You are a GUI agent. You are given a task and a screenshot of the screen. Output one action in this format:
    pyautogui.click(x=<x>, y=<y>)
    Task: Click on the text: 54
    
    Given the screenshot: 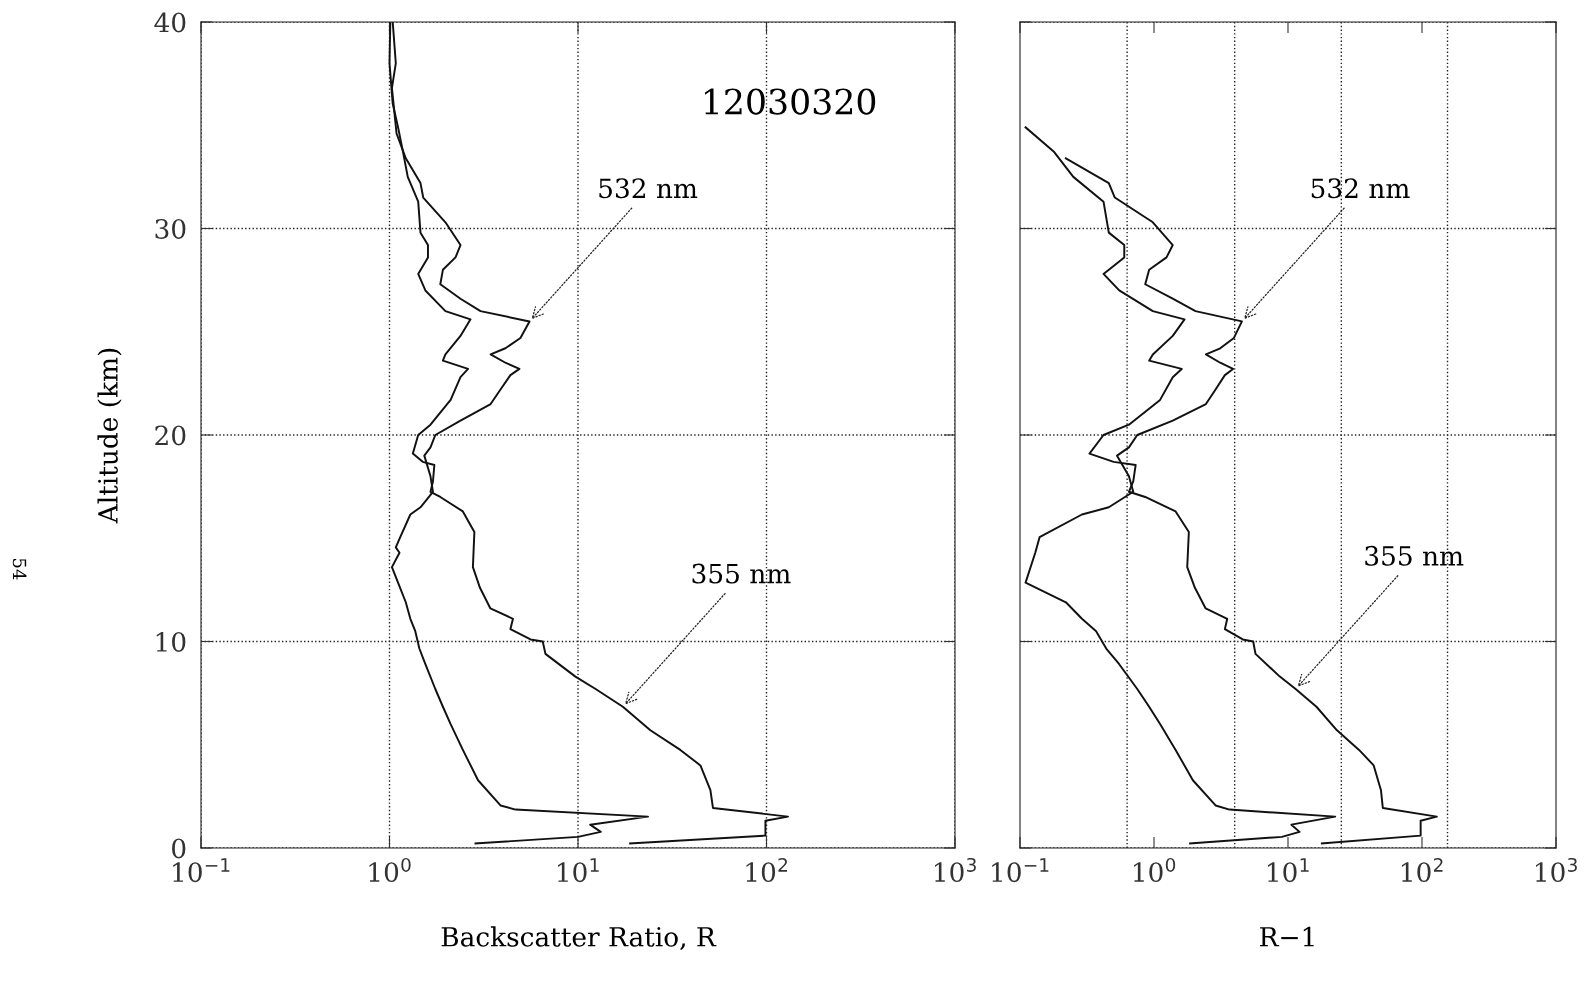 What is the action you would take?
    pyautogui.click(x=19, y=569)
    